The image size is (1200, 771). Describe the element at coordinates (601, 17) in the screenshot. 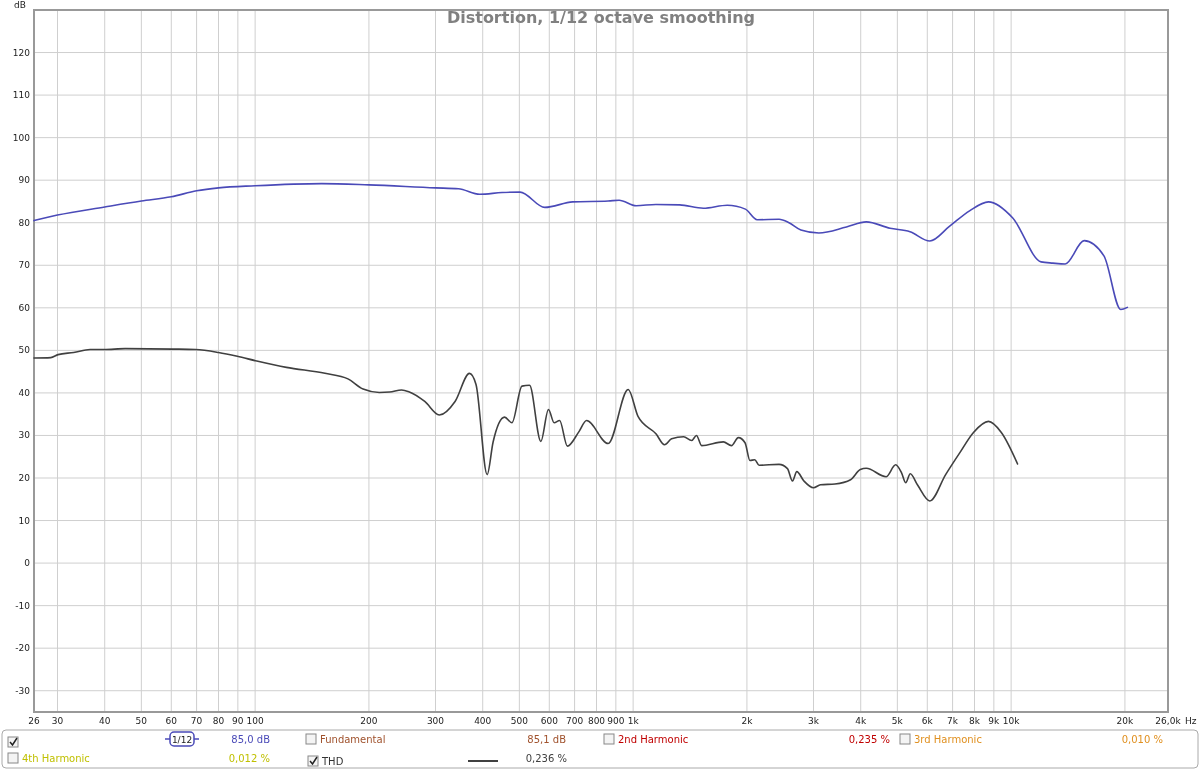

I see `chart-title: Distortion, 1/12 octave smoothing` at that location.